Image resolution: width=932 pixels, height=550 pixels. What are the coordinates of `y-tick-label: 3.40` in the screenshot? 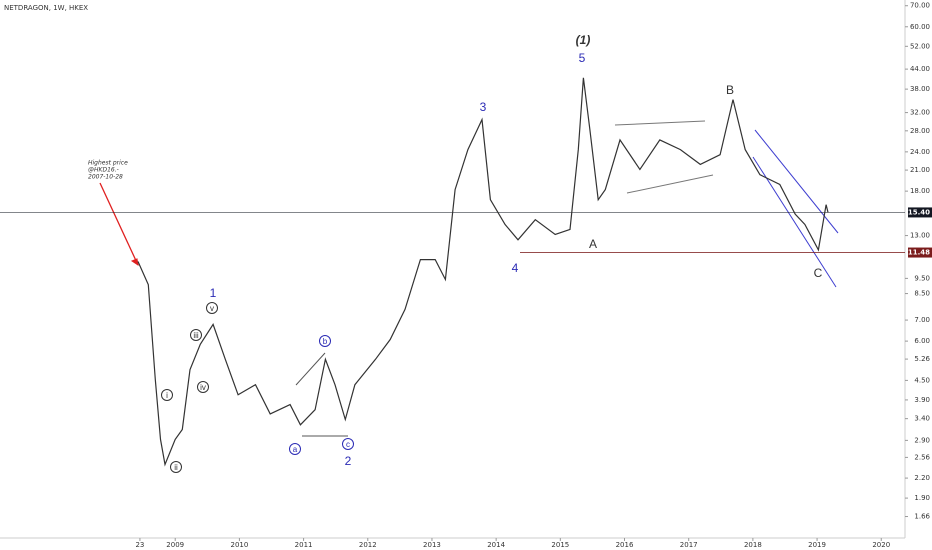 It's located at (922, 419).